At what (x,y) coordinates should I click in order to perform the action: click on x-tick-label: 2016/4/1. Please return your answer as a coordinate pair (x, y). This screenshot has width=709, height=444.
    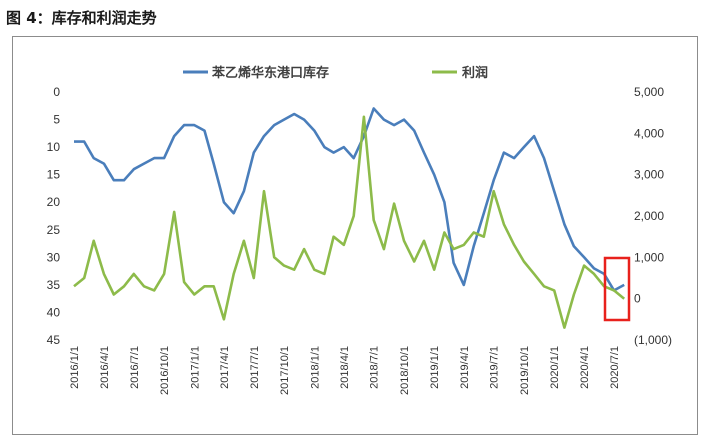
    Looking at the image, I should click on (105, 367).